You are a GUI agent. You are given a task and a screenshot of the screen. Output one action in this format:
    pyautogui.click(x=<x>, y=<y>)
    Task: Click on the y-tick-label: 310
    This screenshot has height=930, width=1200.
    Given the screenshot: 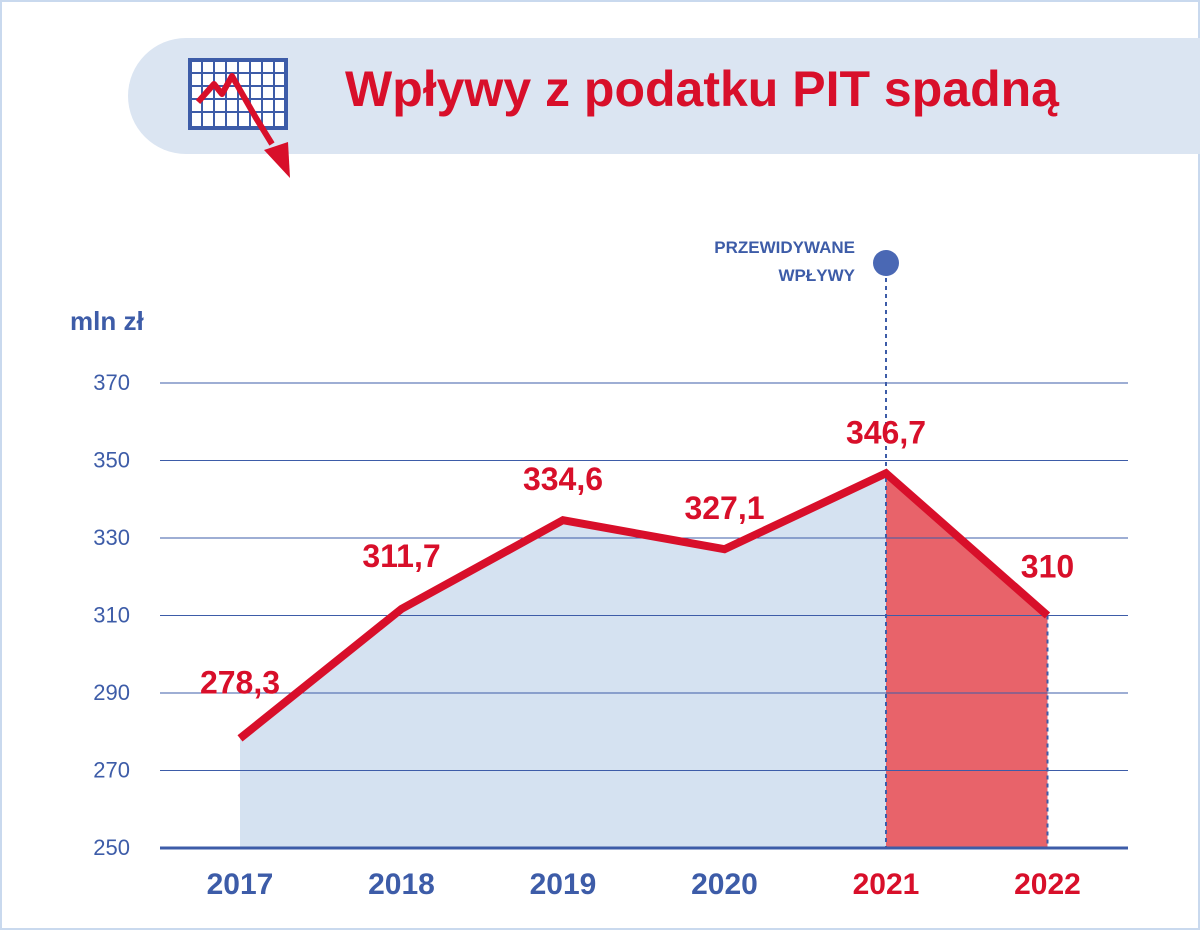 What is the action you would take?
    pyautogui.click(x=111, y=615)
    